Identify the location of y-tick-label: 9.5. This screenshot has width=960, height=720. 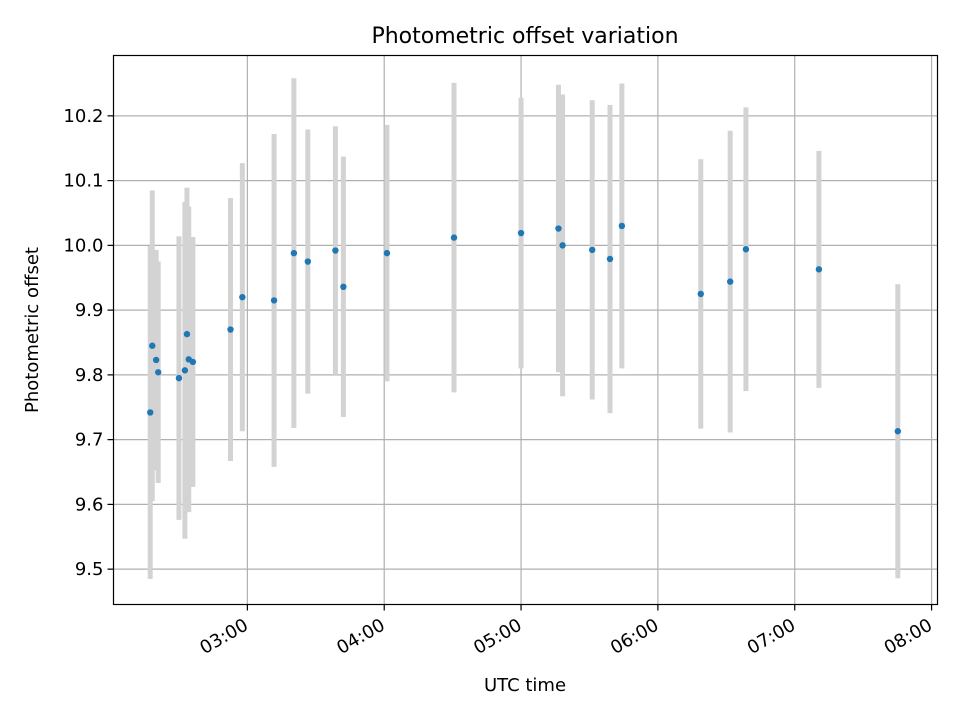
(89, 569).